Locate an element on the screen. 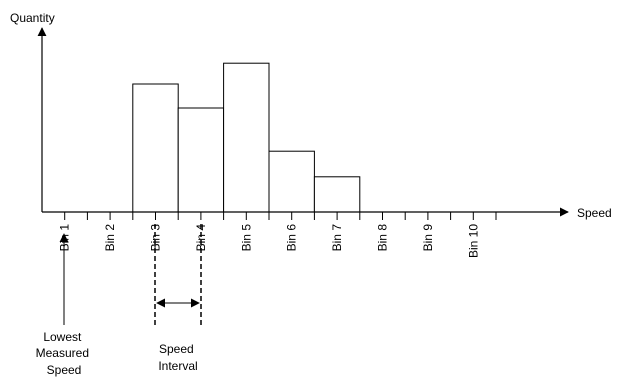 This screenshot has height=383, width=626. x-tick-label-bin-2: Bin 2 is located at coordinates (110, 238).